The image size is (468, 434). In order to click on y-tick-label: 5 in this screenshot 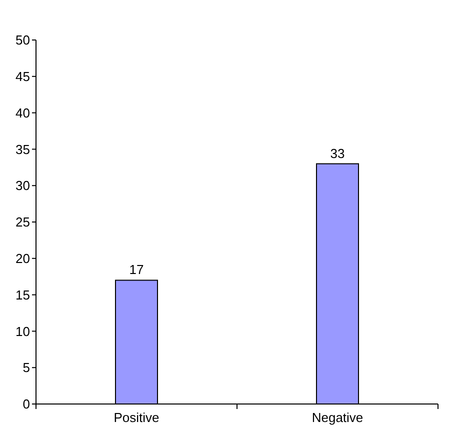, I will do `click(26, 368)`.